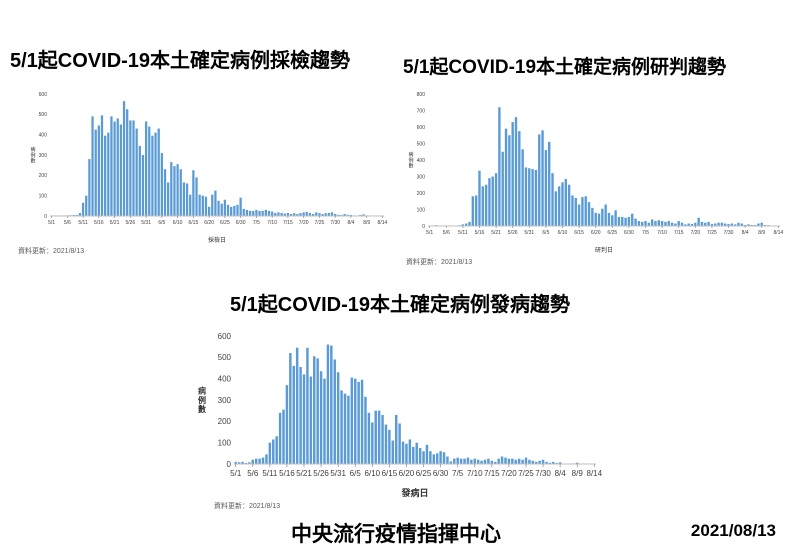 The height and width of the screenshot is (559, 792). I want to click on footer-organization: 中央流行疫情指揮中心, so click(396, 534).